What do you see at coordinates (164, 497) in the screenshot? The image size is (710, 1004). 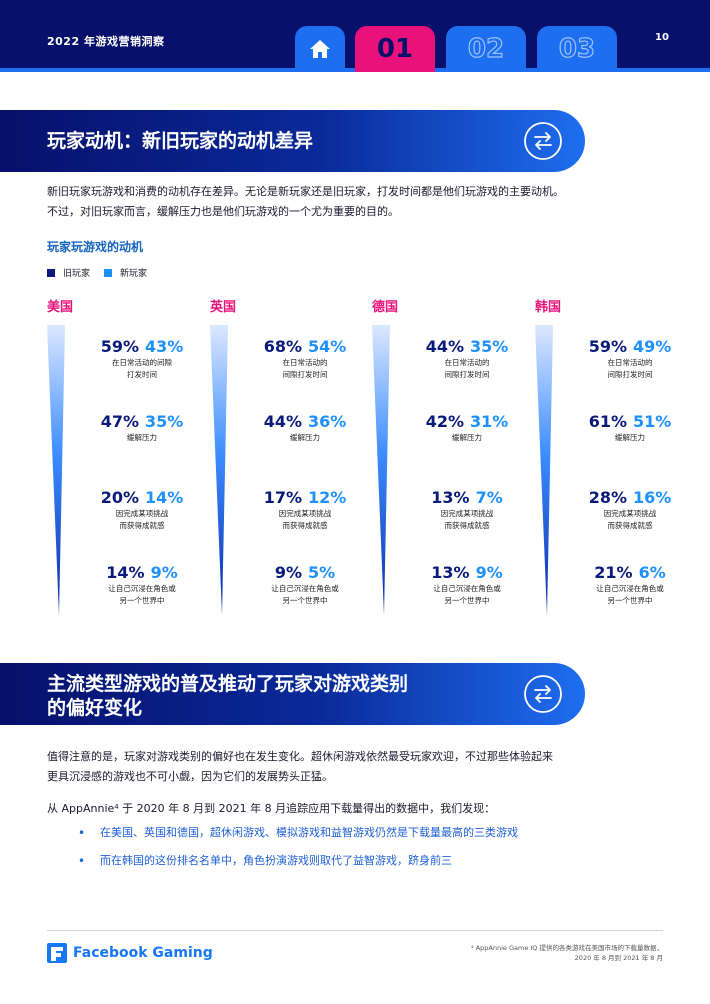 I see `new-player-value: 14%` at bounding box center [164, 497].